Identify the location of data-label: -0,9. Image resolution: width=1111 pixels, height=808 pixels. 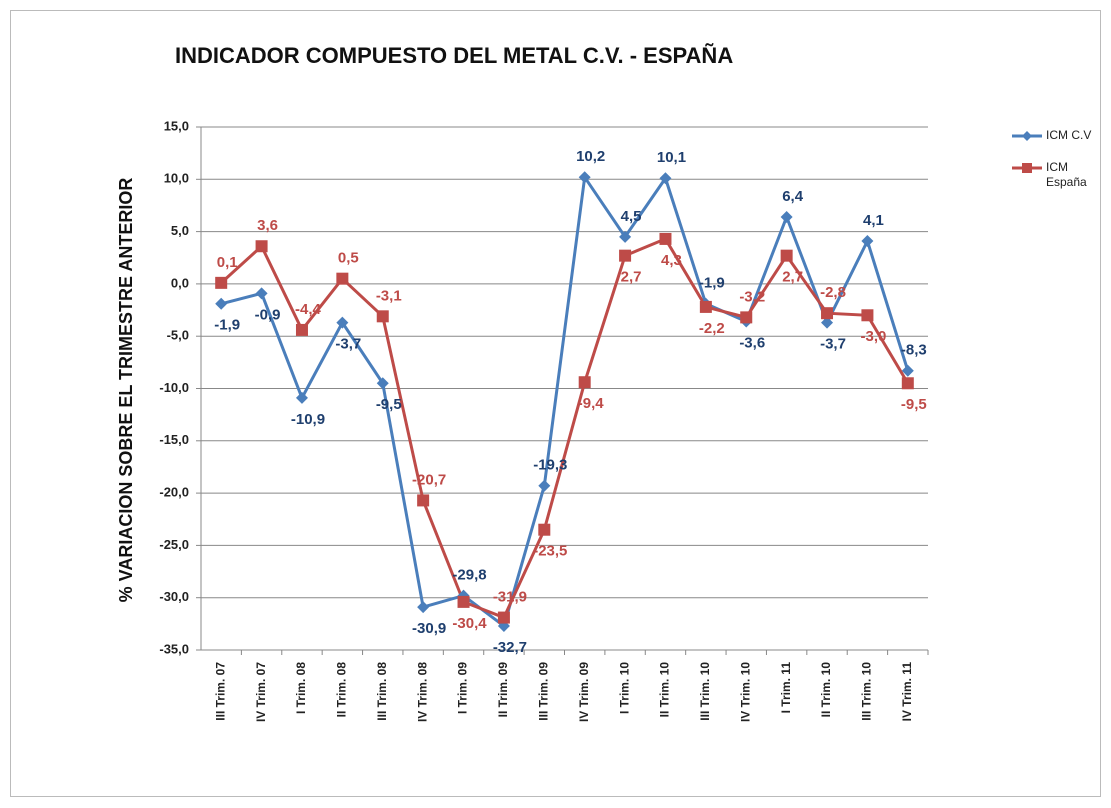
(268, 314).